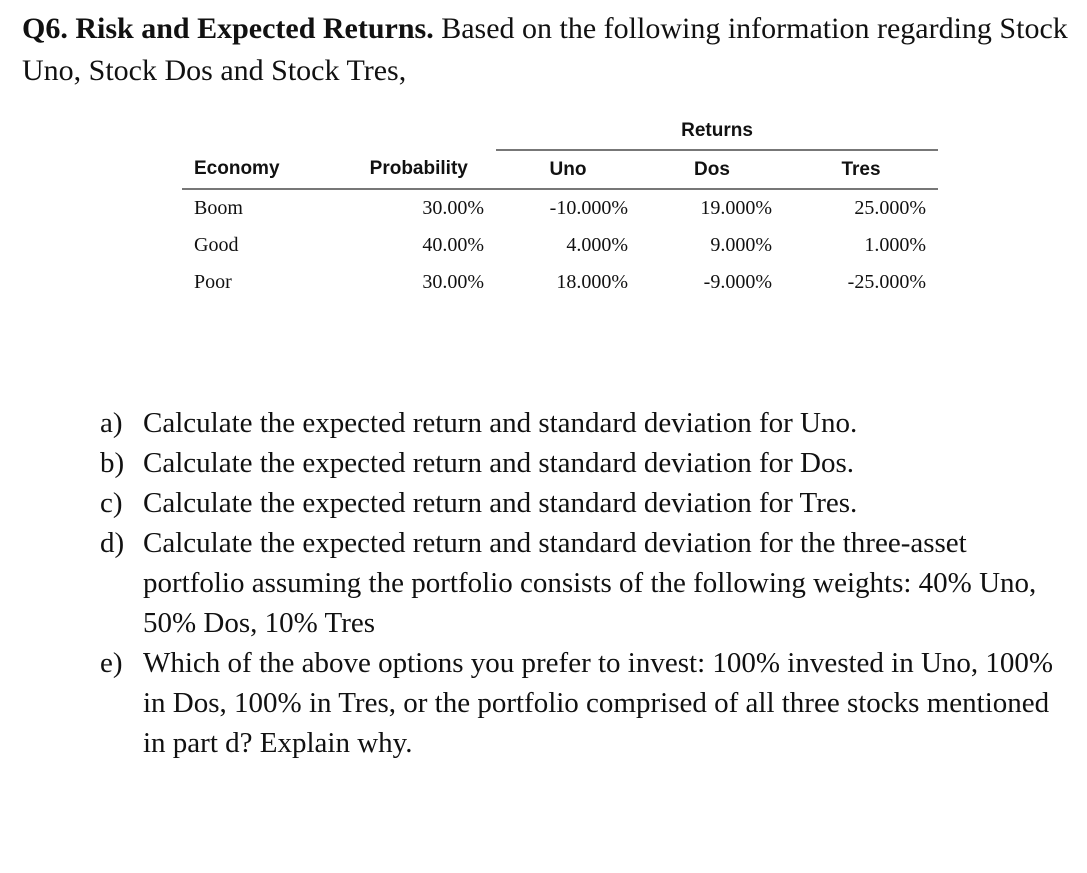 This screenshot has height=873, width=1087. What do you see at coordinates (218, 208) in the screenshot?
I see `cell: Boom` at bounding box center [218, 208].